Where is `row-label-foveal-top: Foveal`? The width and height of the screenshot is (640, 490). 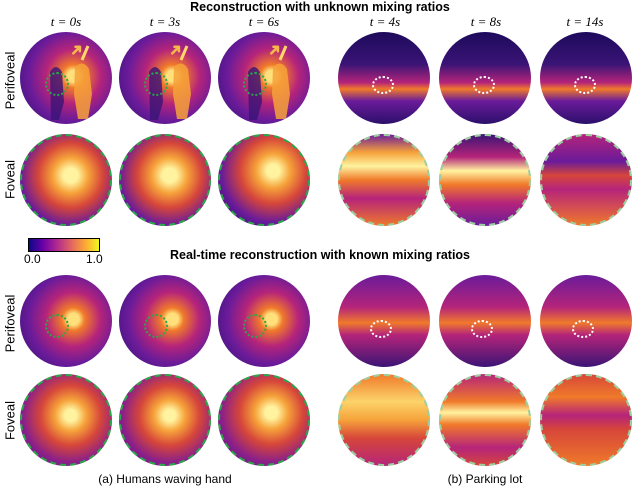
row-label-foveal-top: Foveal is located at coordinates (10, 179).